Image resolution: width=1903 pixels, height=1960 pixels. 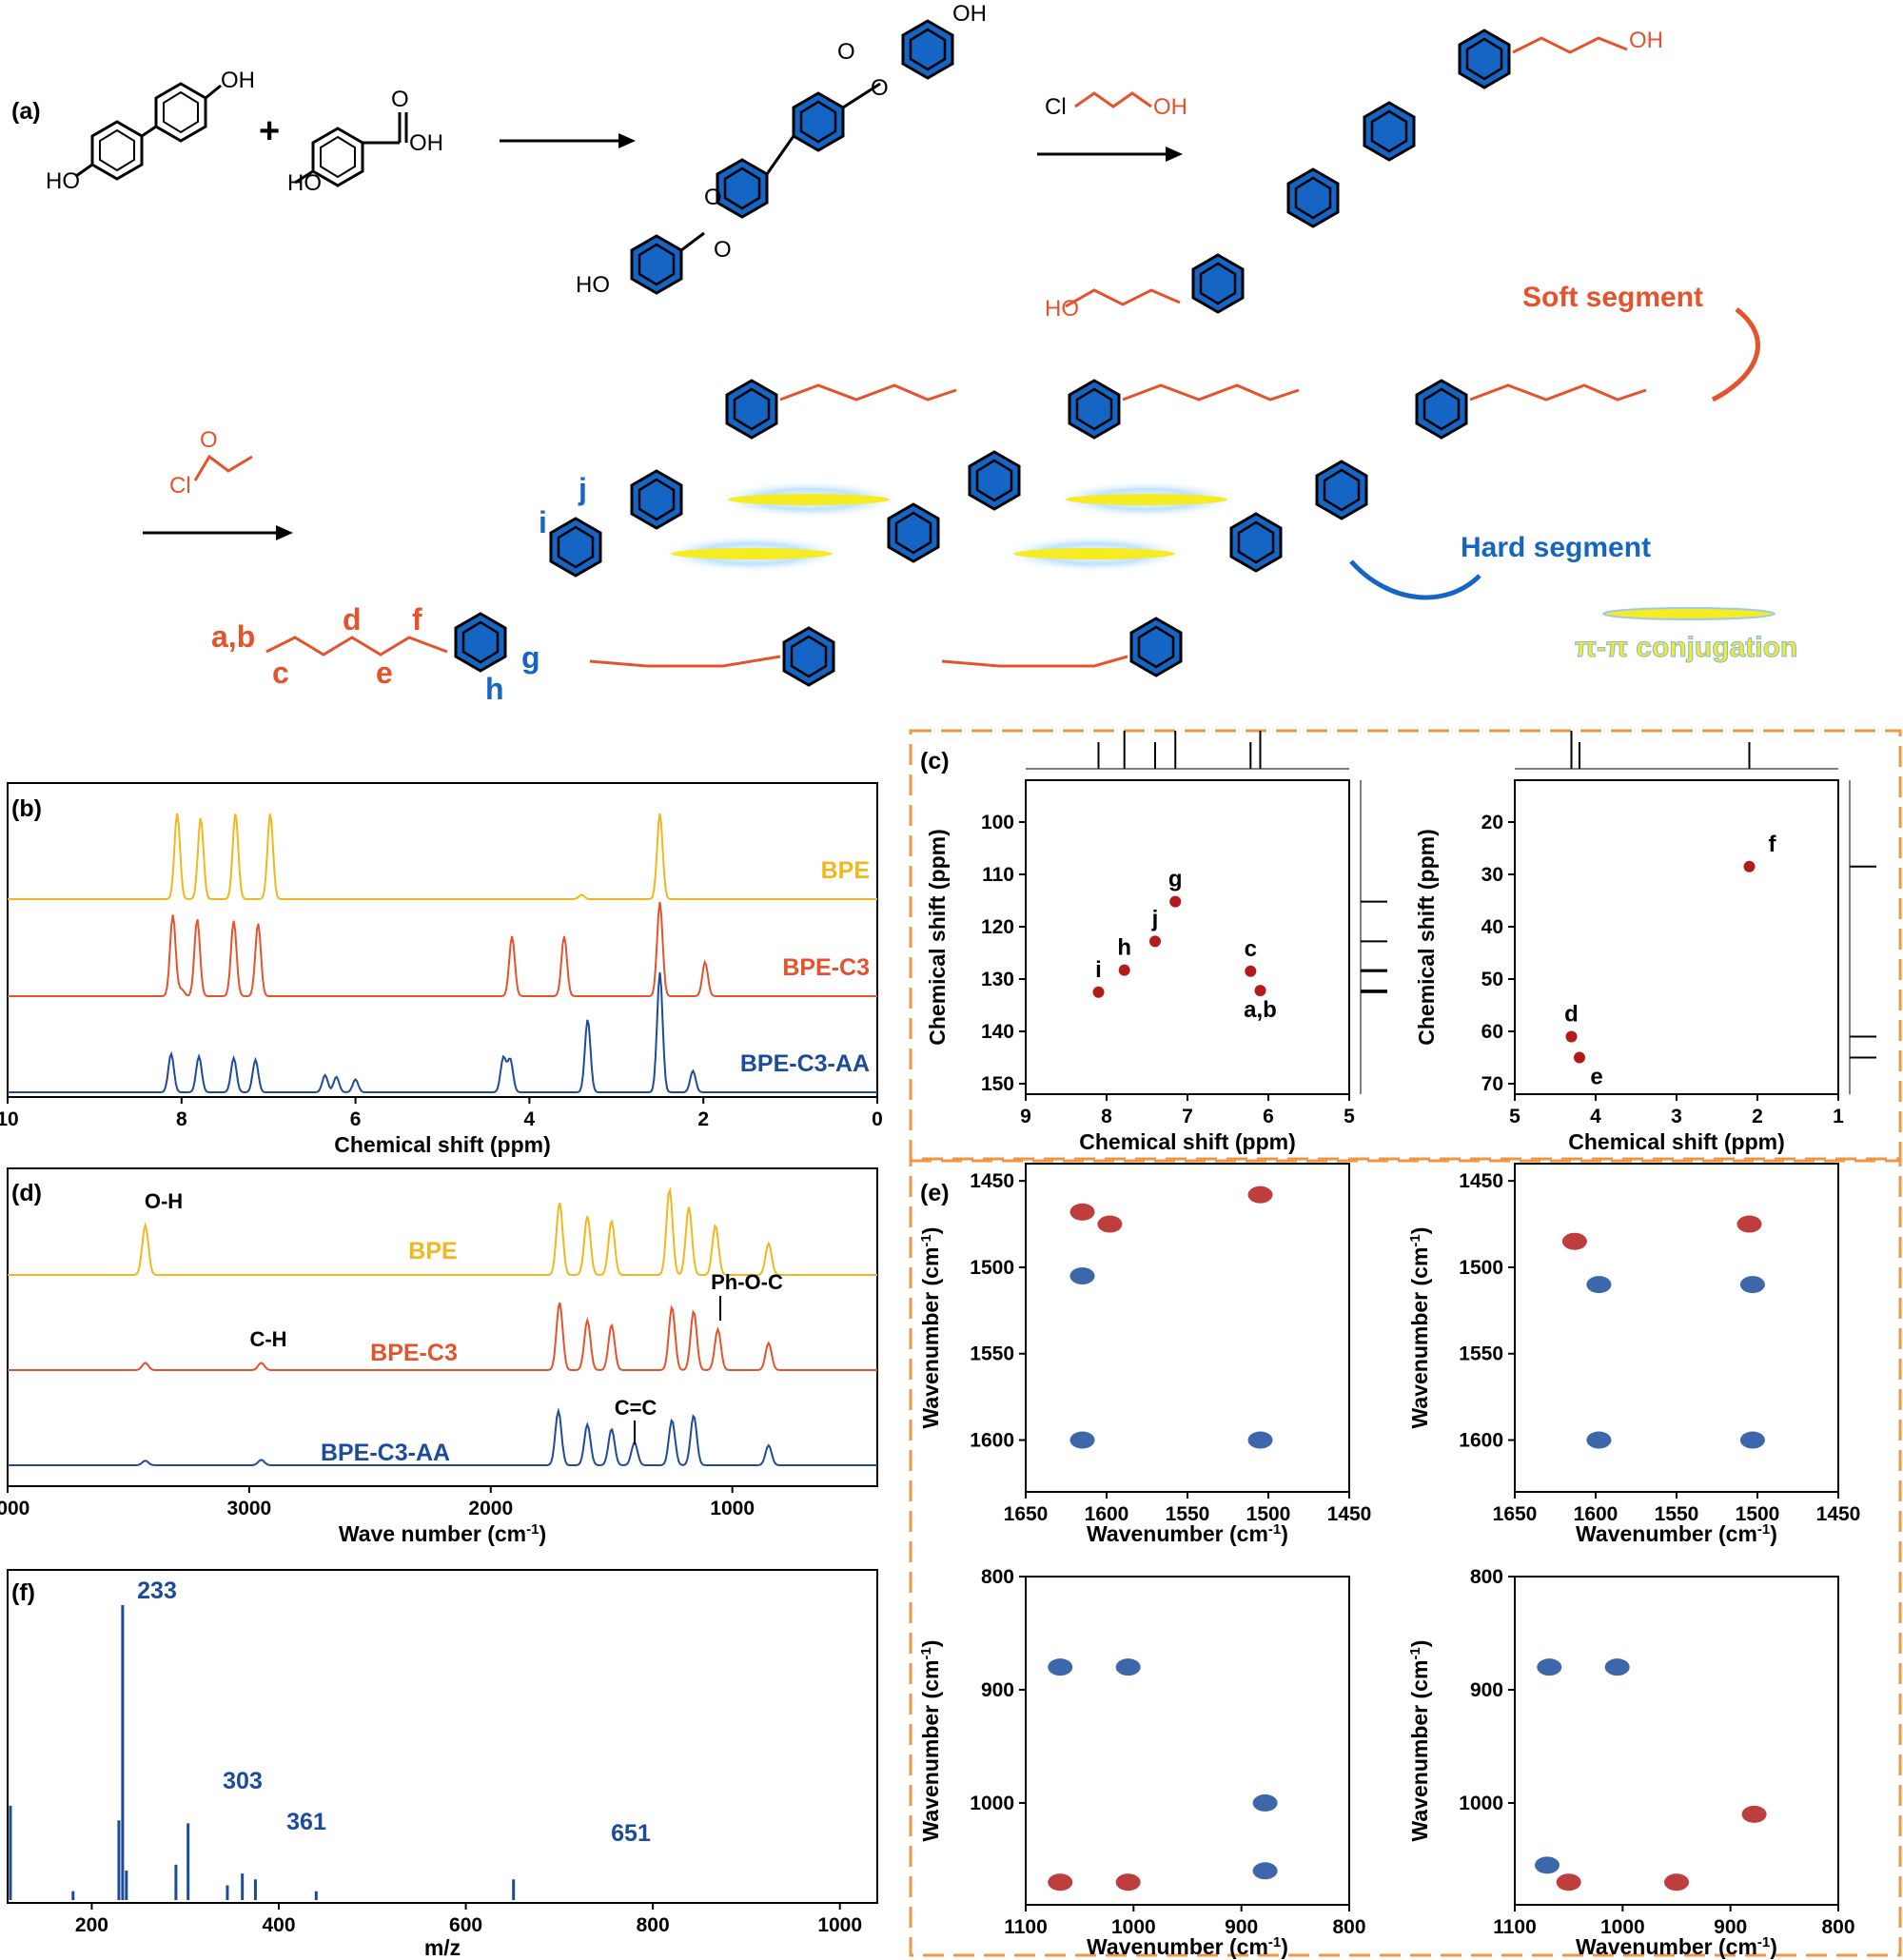 I want to click on corr2d-1-ylabel: Wavenumber (cm-1), so click(x=931, y=1328).